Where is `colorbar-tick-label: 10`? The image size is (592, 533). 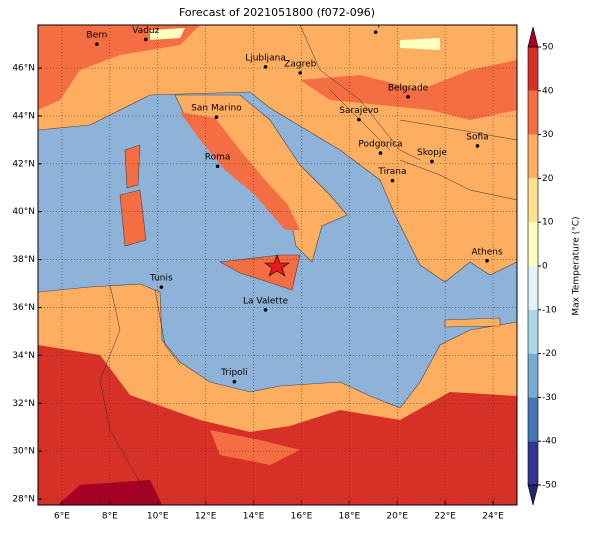 colorbar-tick-label: 10 is located at coordinates (548, 223).